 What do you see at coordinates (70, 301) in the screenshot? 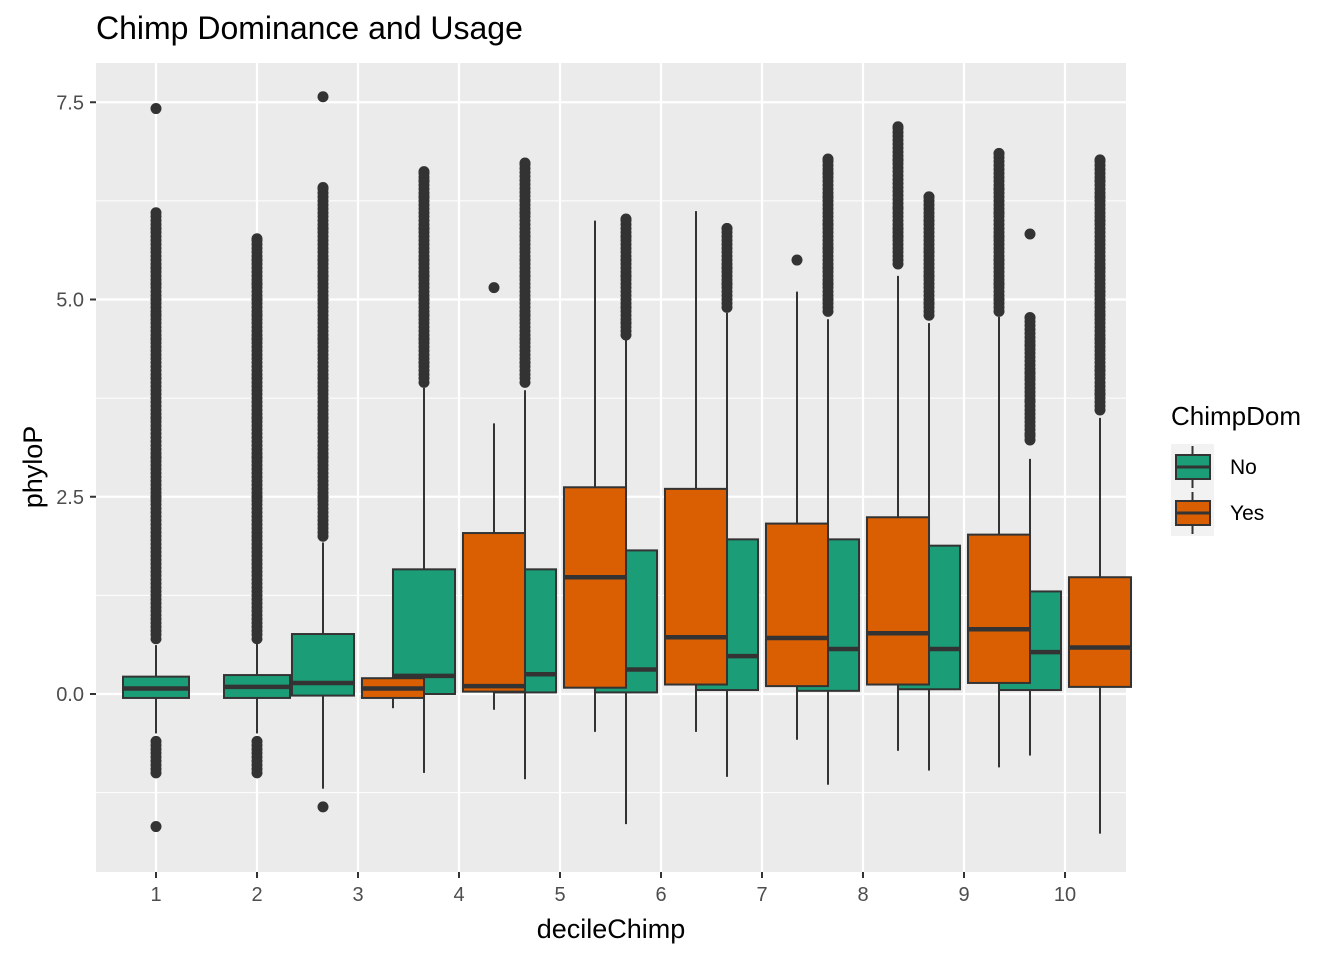
I see `y-tick-label: 5.0` at bounding box center [70, 301].